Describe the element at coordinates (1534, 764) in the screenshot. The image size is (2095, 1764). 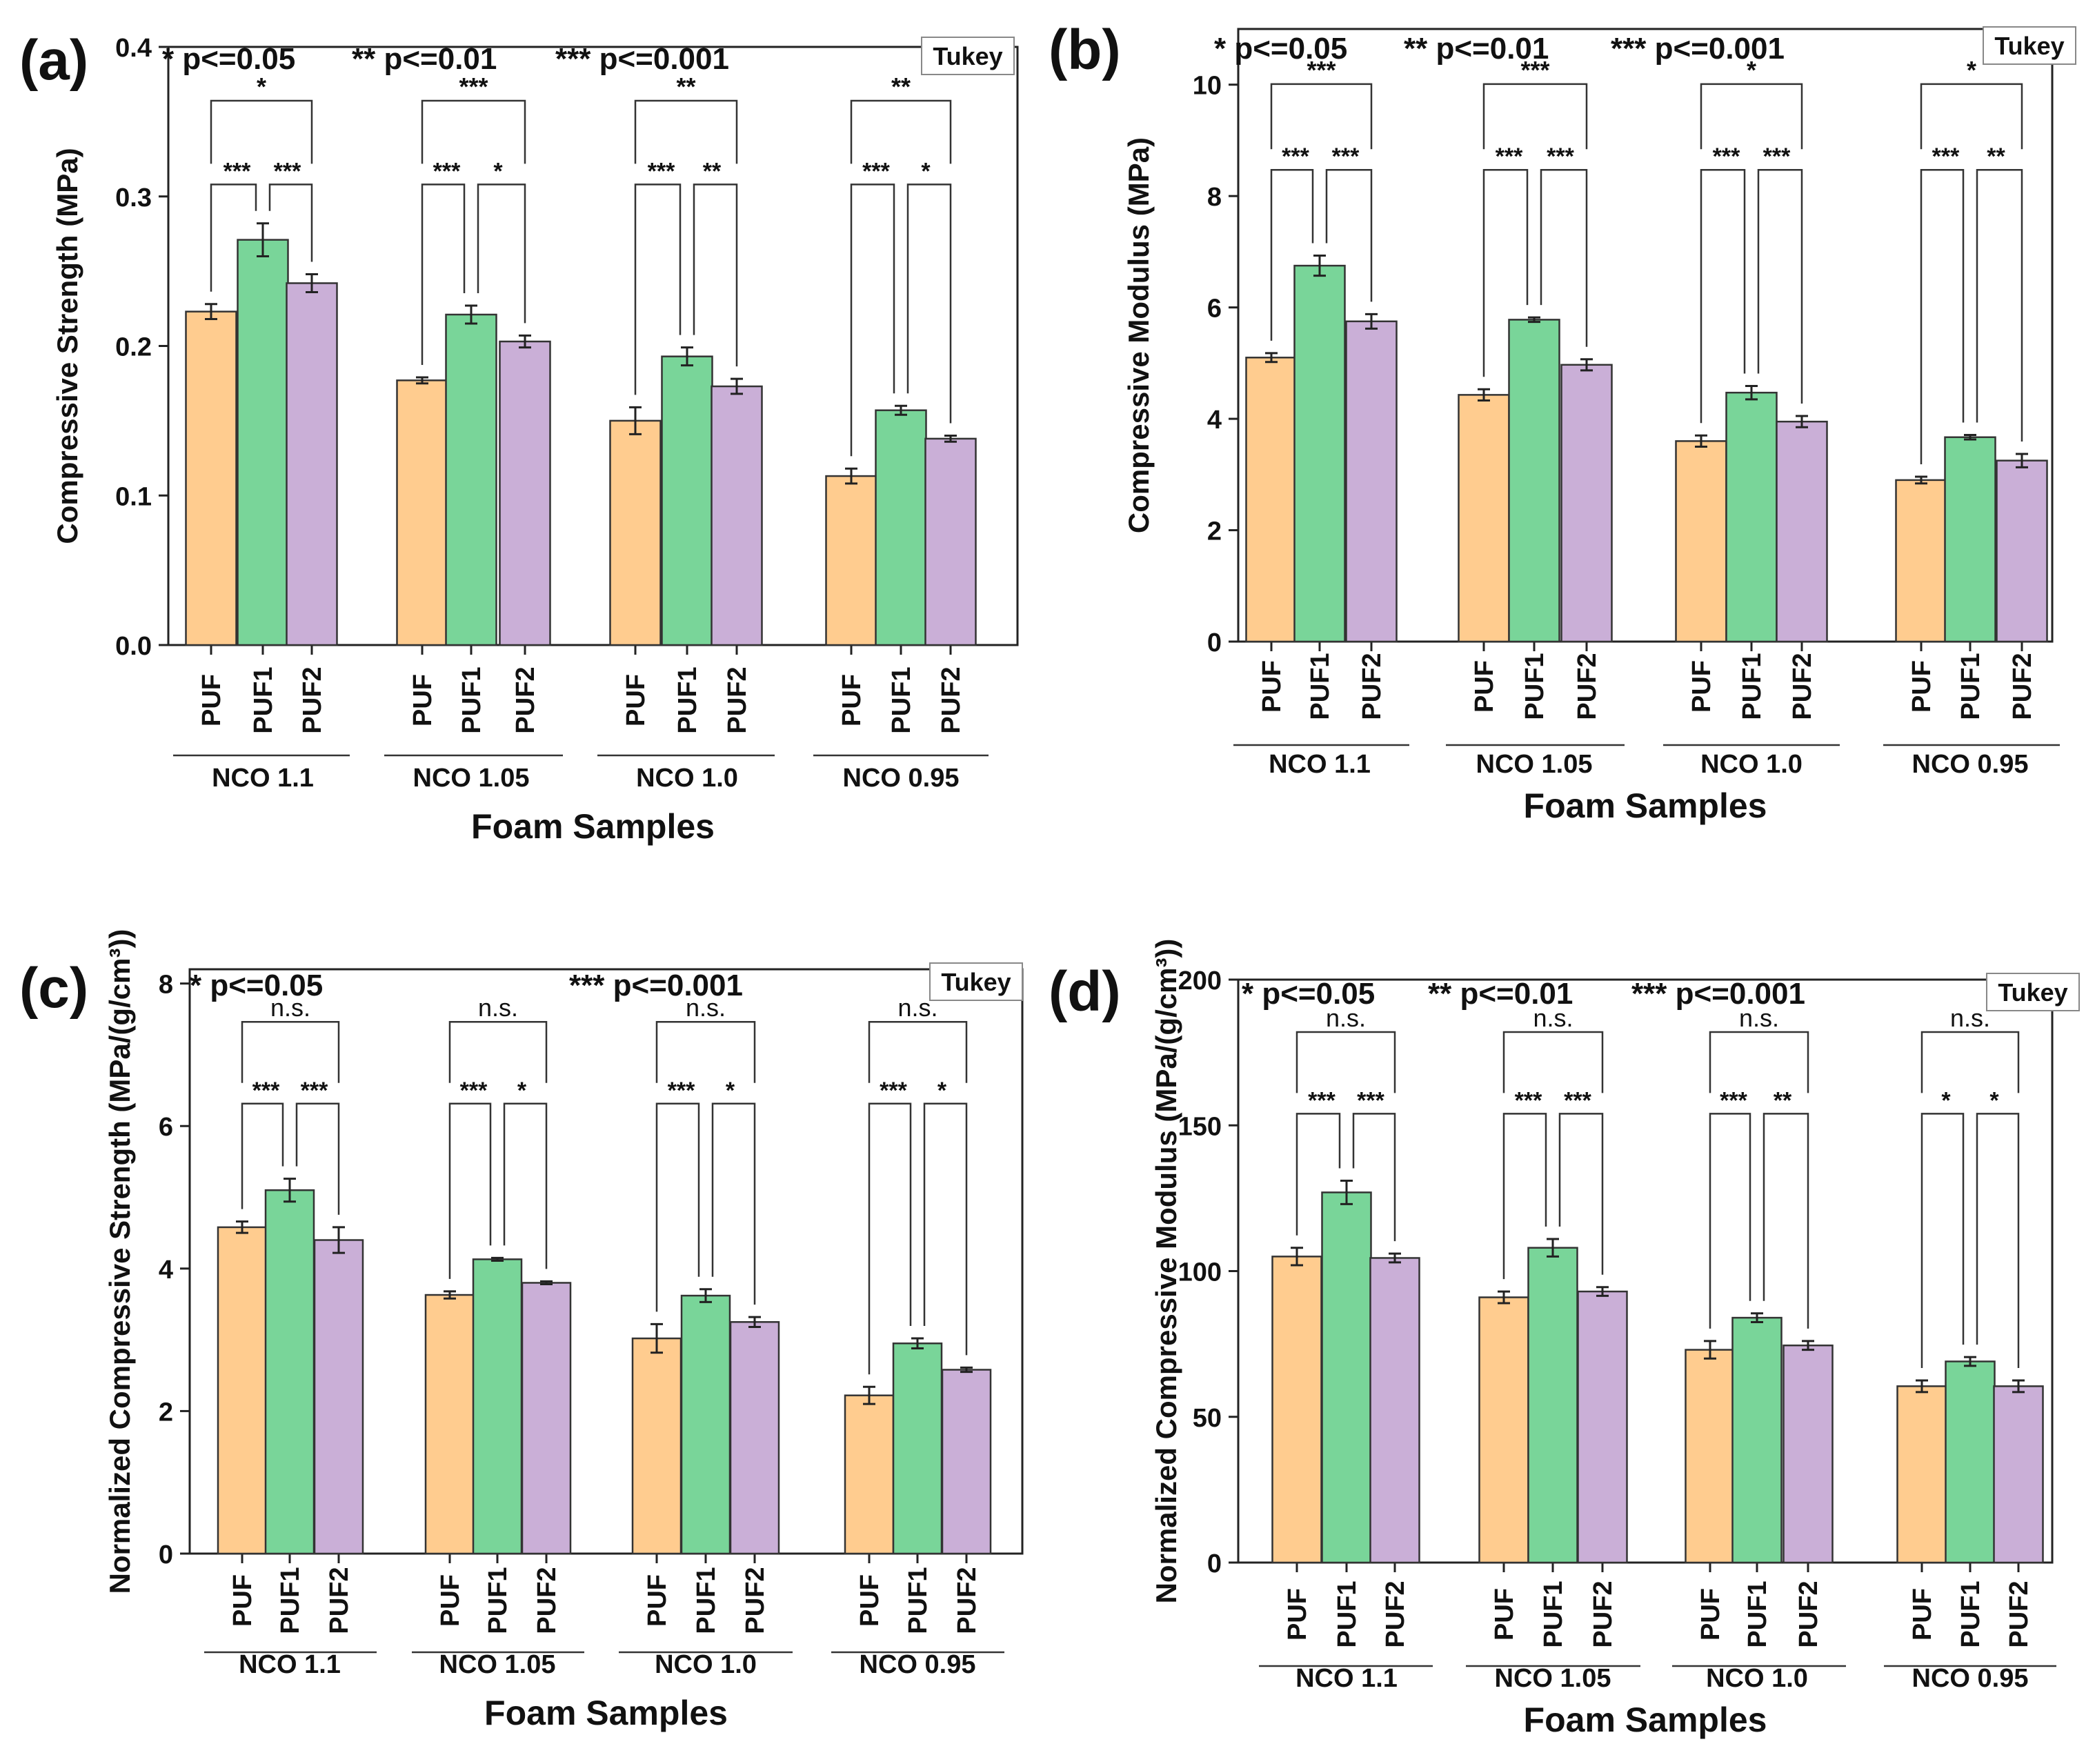
I see `group-label: NCO 1.05` at that location.